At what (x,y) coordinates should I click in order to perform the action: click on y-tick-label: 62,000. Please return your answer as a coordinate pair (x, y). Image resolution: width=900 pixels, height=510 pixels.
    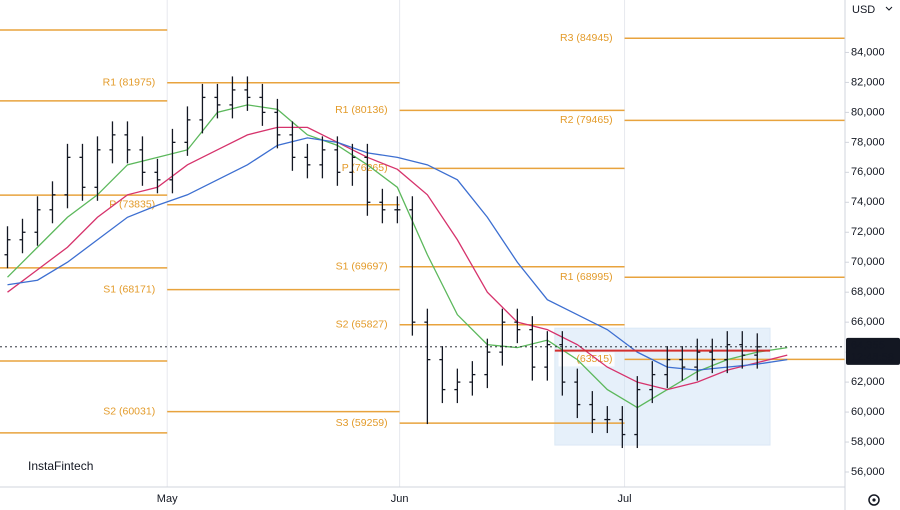
    Looking at the image, I should click on (868, 382).